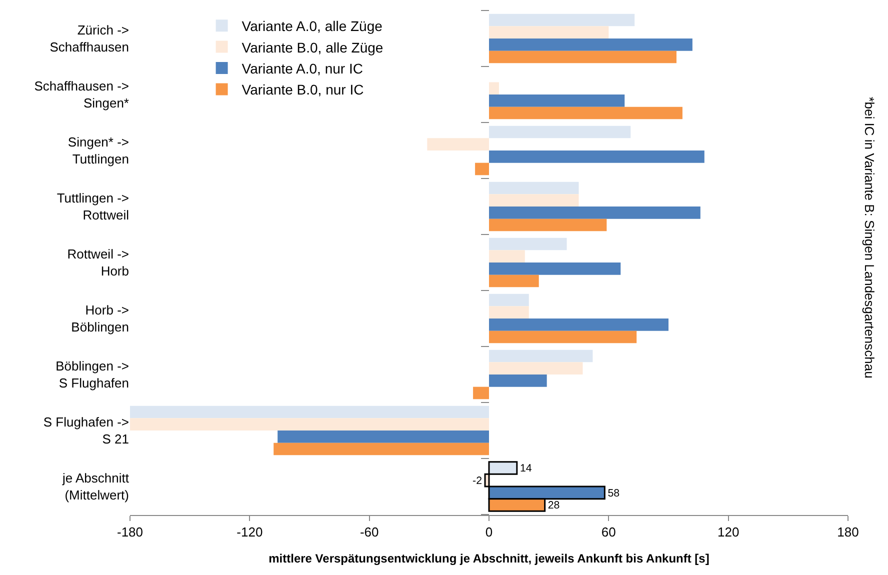 This screenshot has height=575, width=888. I want to click on x-tick-label: -180, so click(130, 532).